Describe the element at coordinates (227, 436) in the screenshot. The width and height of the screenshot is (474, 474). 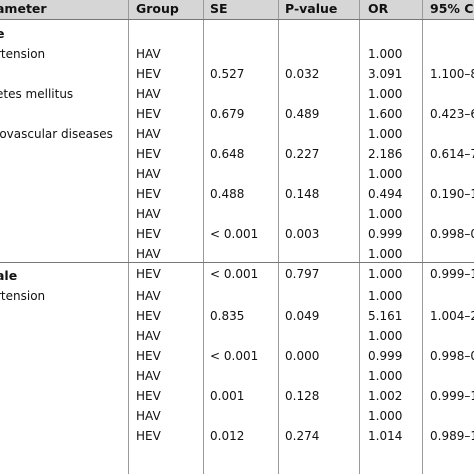
I see `cell-se: 0.012` at that location.